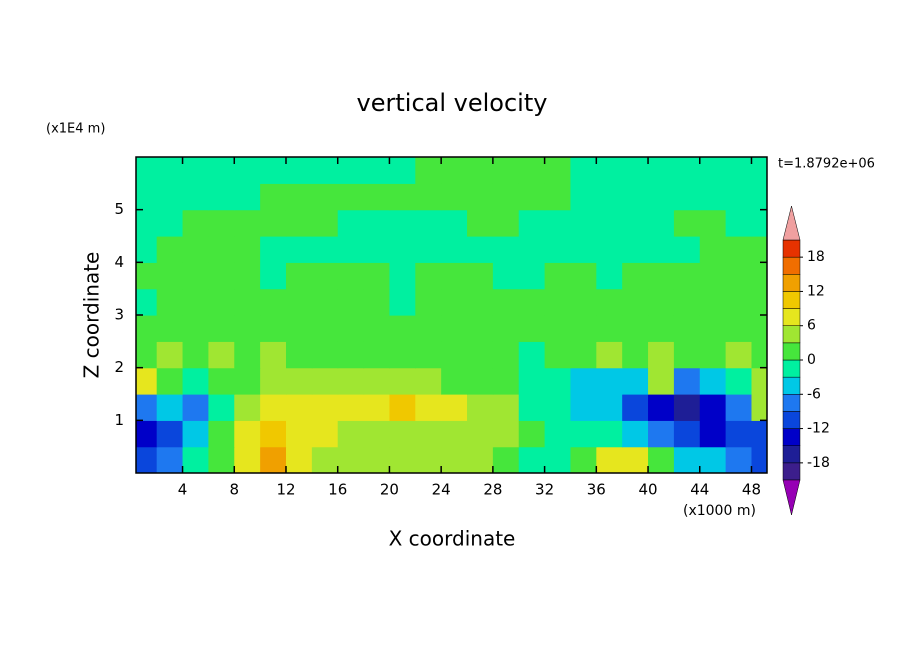 The height and width of the screenshot is (658, 904). Describe the element at coordinates (337, 490) in the screenshot. I see `x-tick-label: 16` at that location.